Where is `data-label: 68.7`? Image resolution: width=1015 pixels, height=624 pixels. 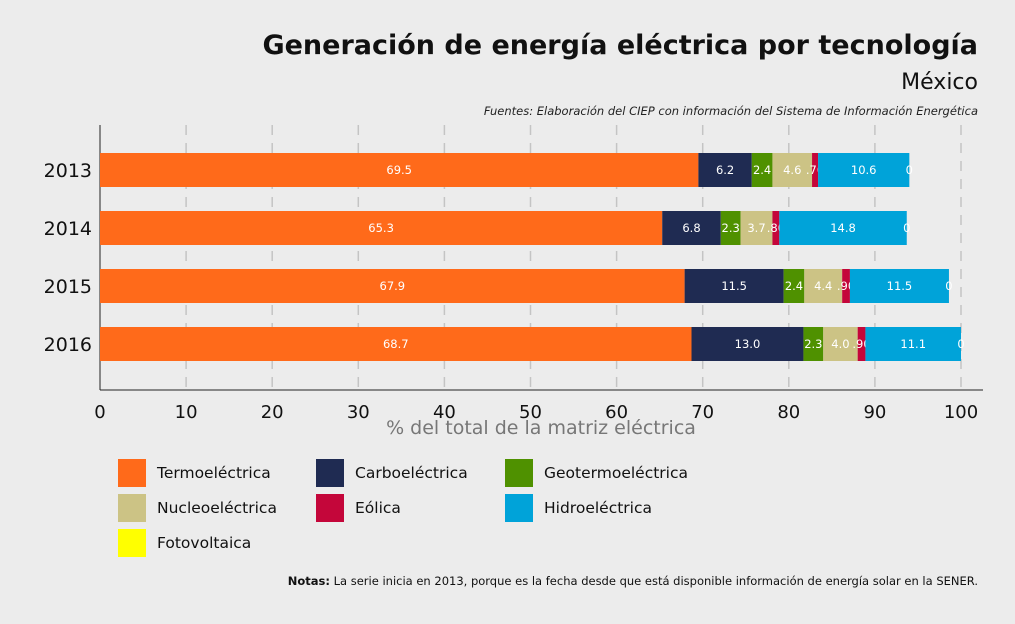
data-label: 68.7 is located at coordinates (396, 344).